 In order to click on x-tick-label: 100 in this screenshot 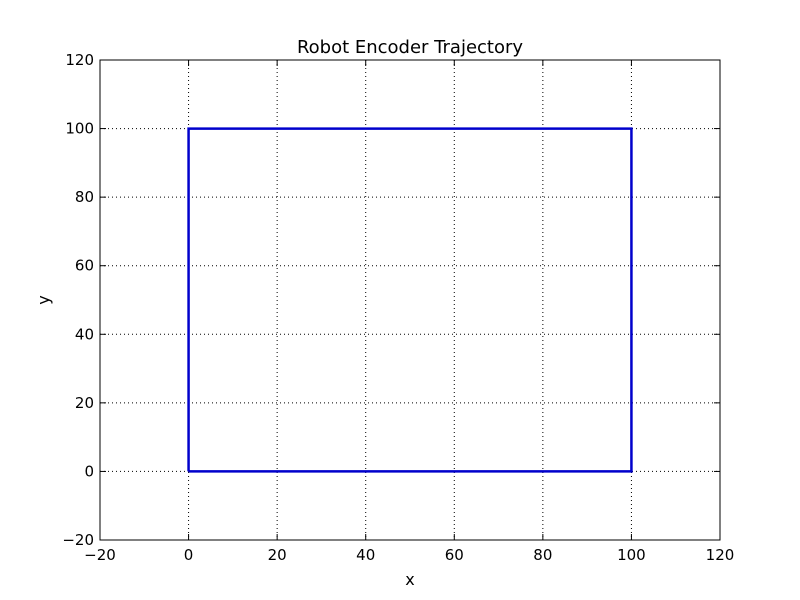, I will do `click(631, 555)`.